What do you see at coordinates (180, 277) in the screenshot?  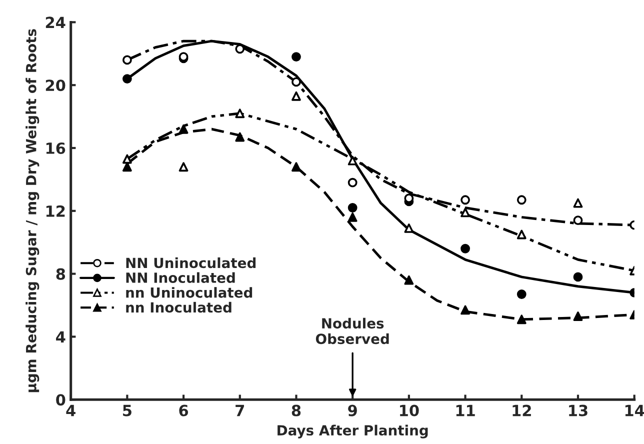 I see `legend-label: NN Inoculated` at bounding box center [180, 277].